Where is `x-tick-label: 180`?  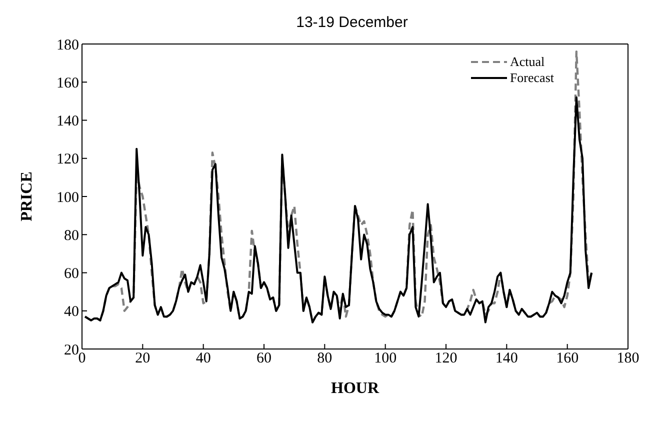
x-tick-label: 180 is located at coordinates (628, 358).